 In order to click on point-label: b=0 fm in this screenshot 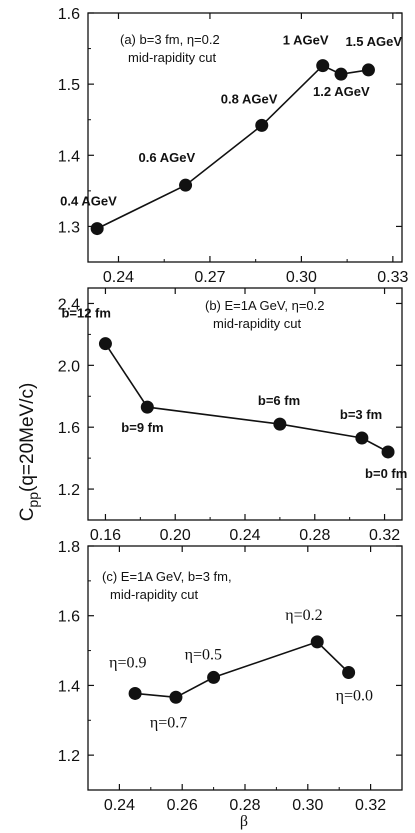, I will do `click(386, 473)`.